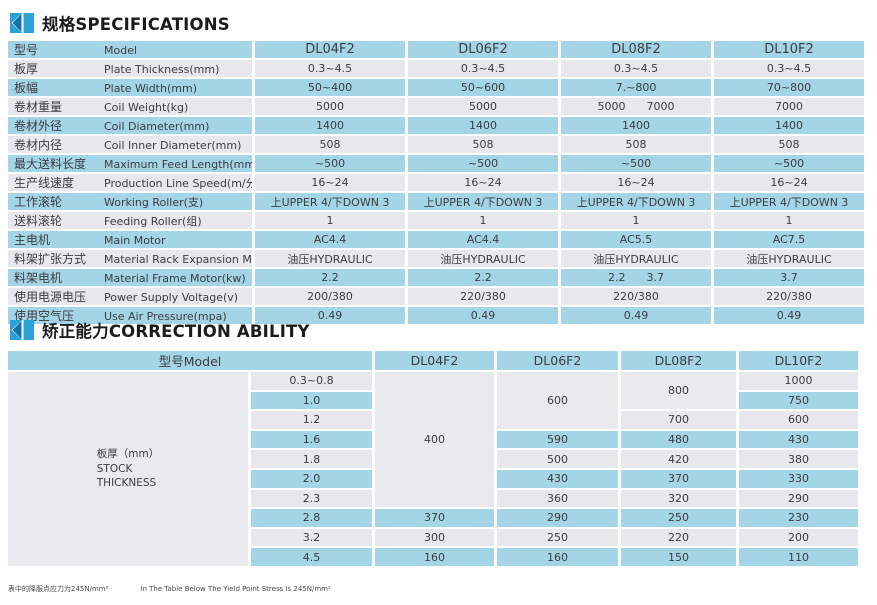 The image size is (877, 605). Describe the element at coordinates (311, 381) in the screenshot. I see `thickness-cell: 0.3~0.8` at that location.